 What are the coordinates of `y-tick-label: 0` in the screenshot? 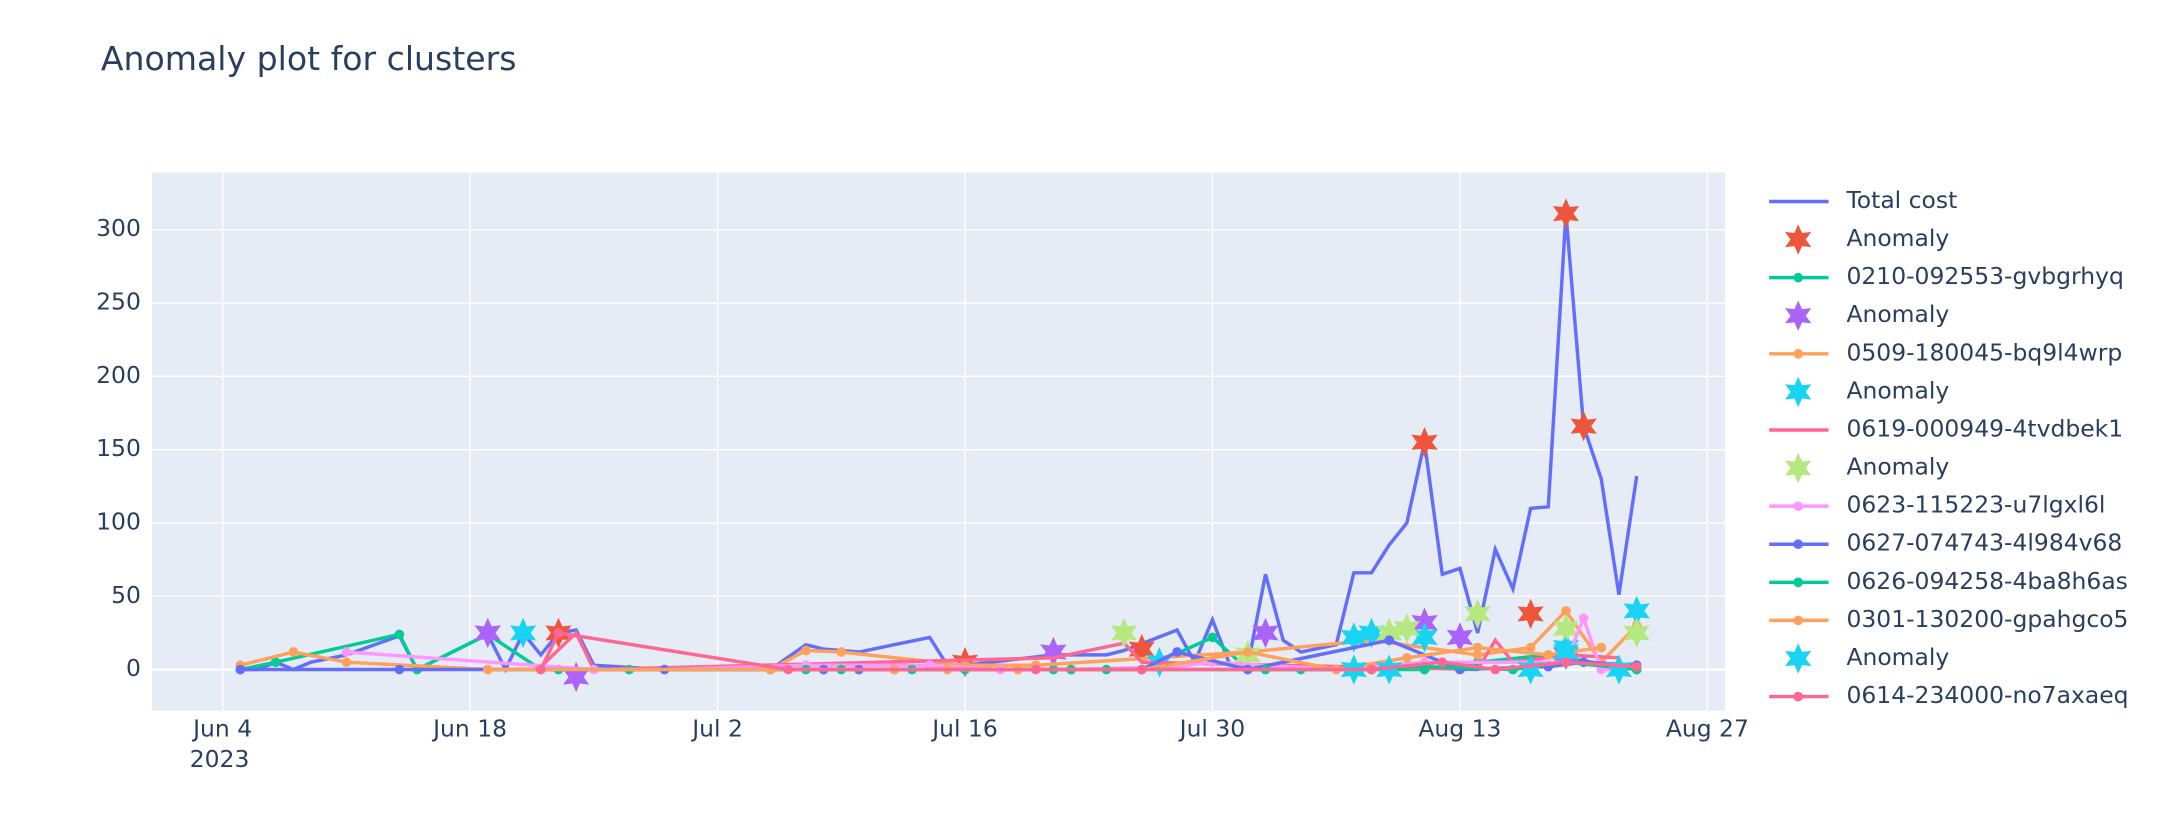 It's located at (133, 668).